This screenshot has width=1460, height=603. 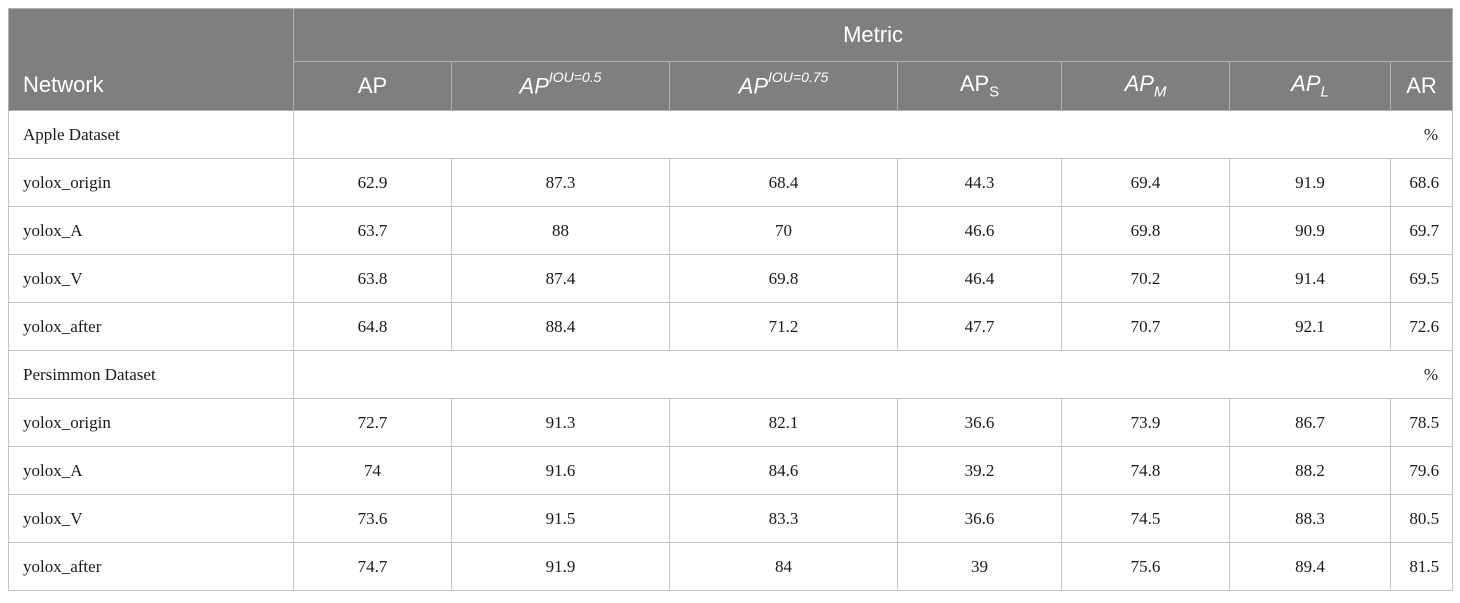 I want to click on cell-ap-iou-050: 91.3, so click(x=560, y=422).